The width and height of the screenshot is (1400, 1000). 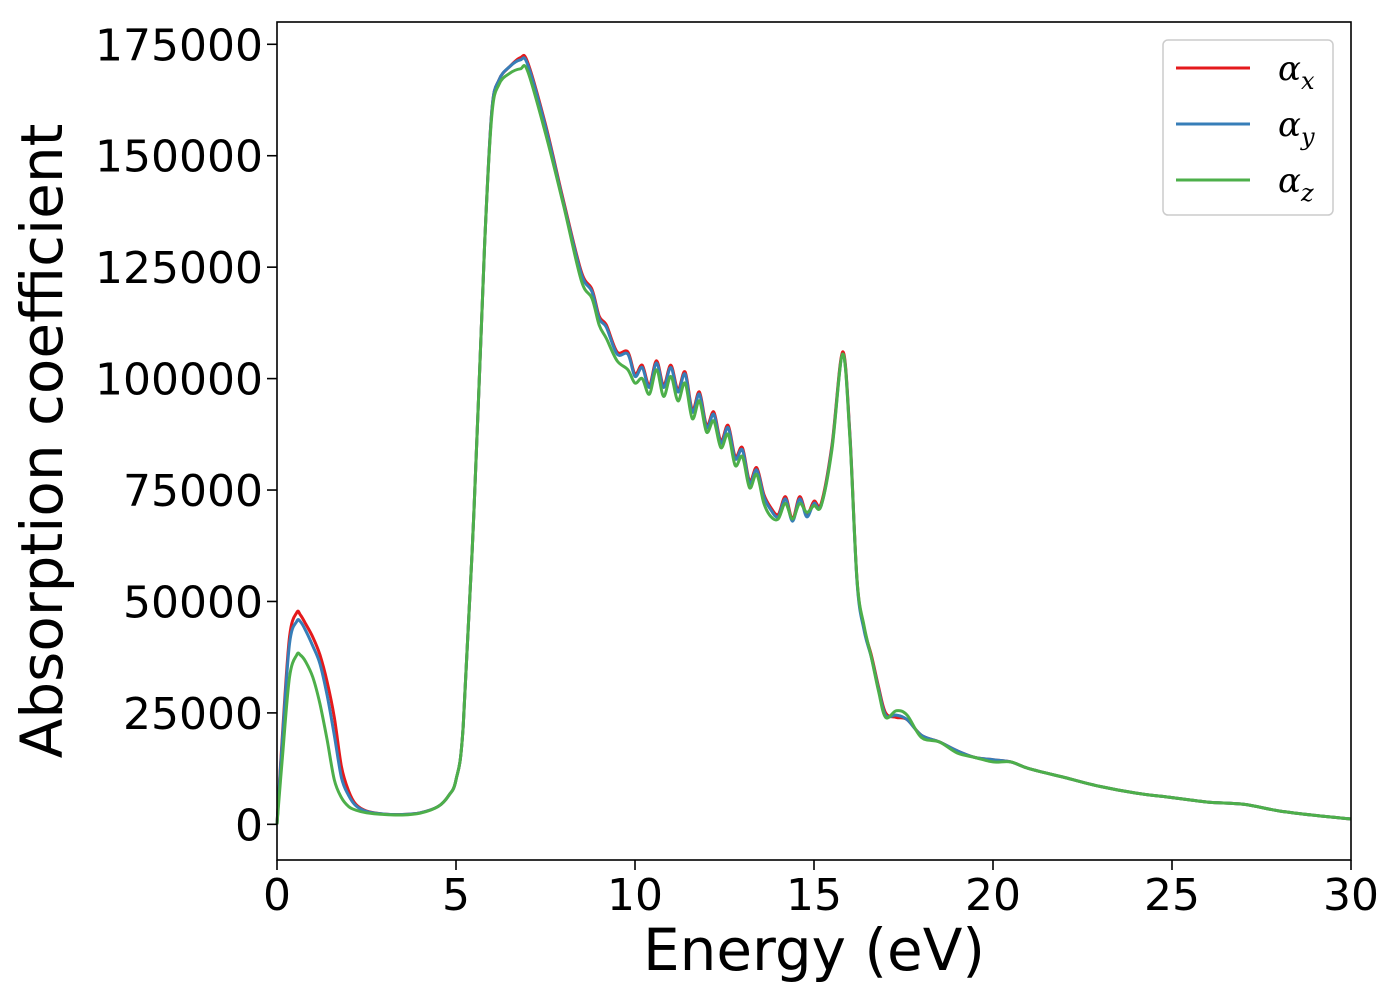 I want to click on x-axis-title: Energy (eV), so click(x=814, y=950).